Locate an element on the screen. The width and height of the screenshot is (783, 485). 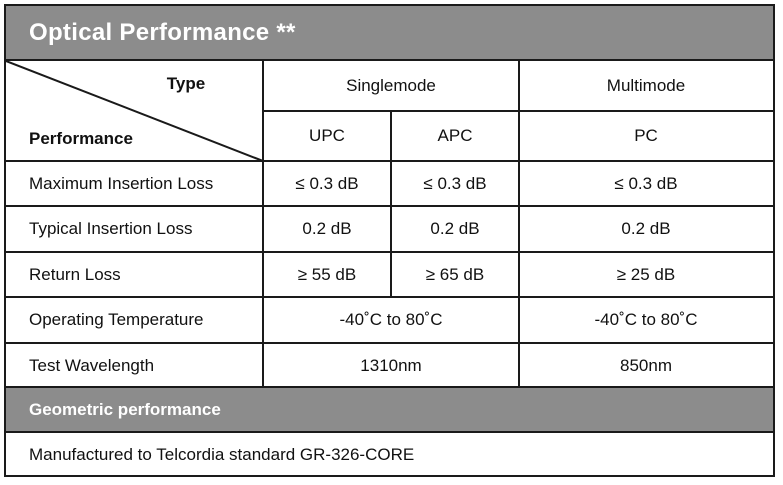
geometric-performance-header: Geometric performance is located at coordinates (389, 409).